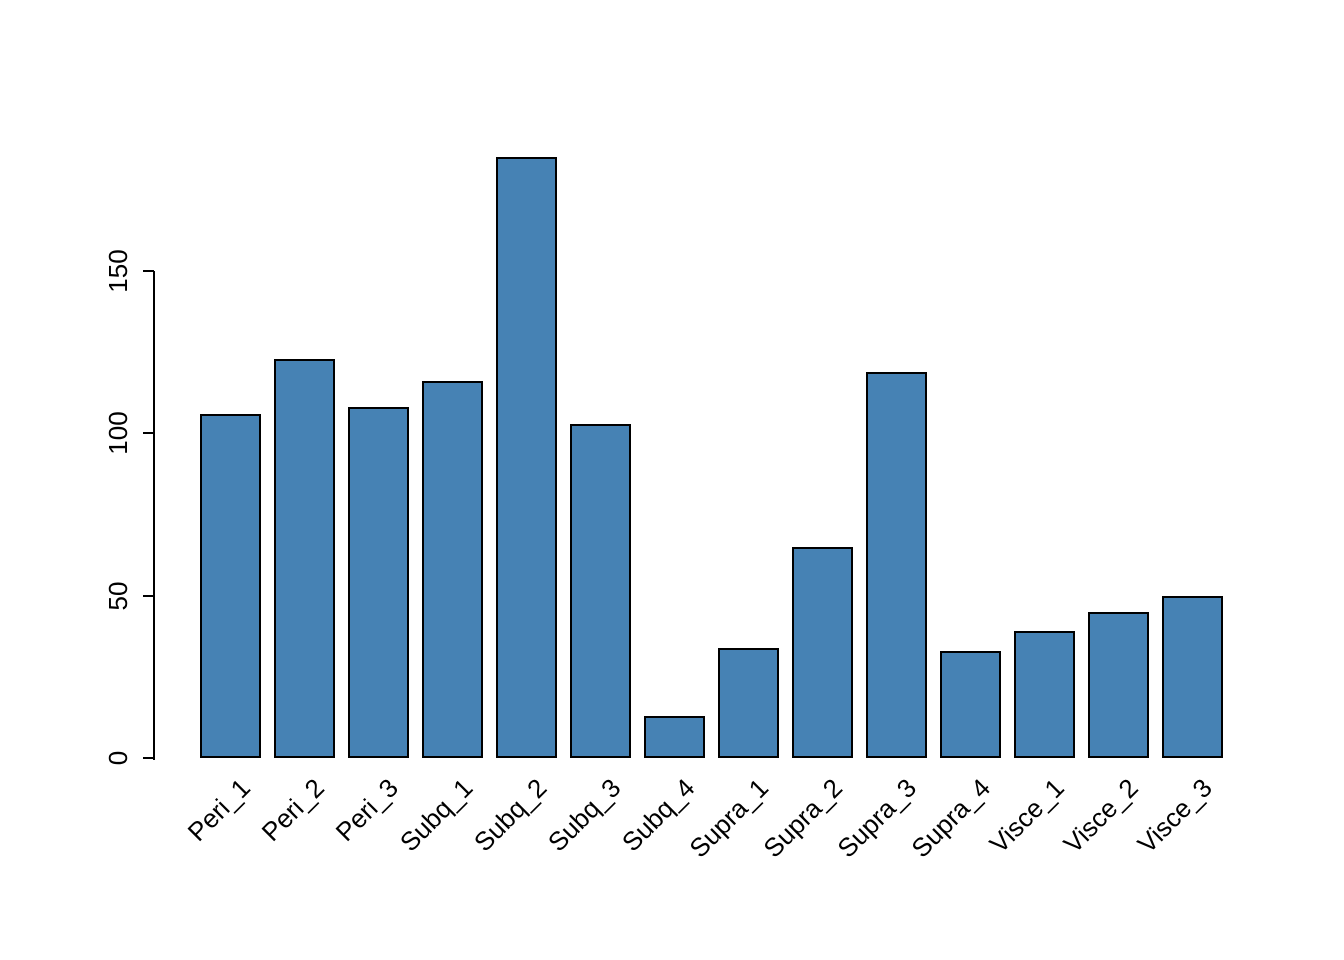  What do you see at coordinates (118, 758) in the screenshot?
I see `y-tick-label: 0` at bounding box center [118, 758].